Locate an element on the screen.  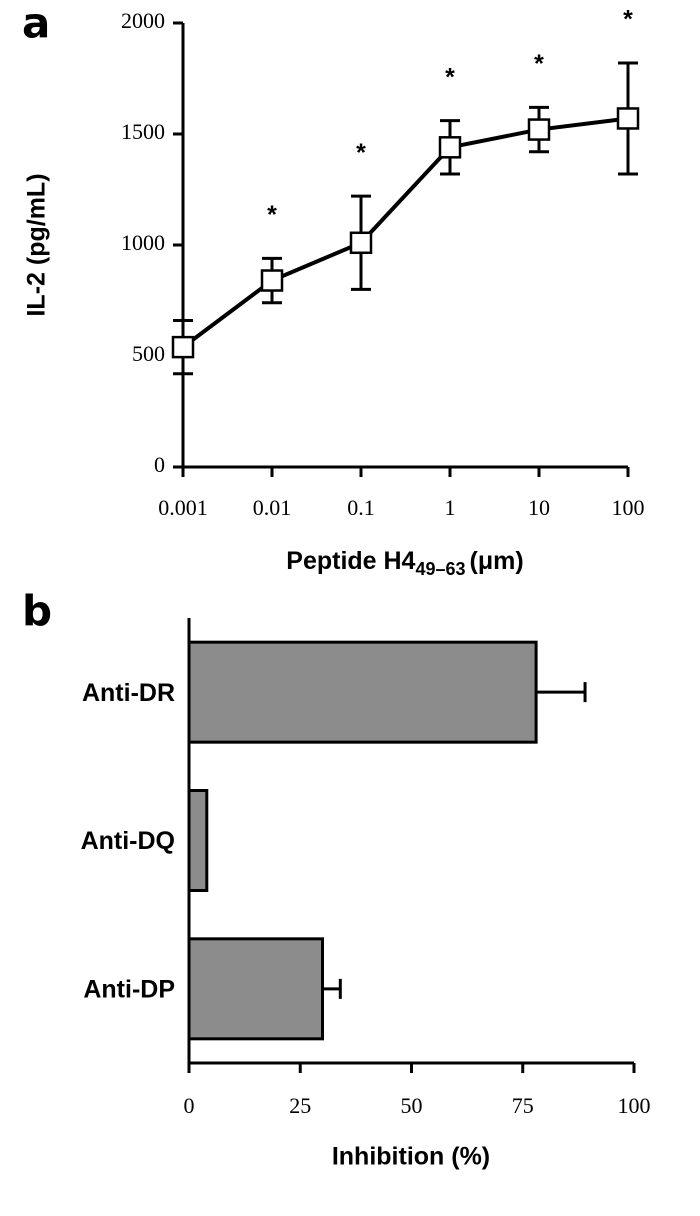
x-axis-label-main: Peptide H4 is located at coordinates (350, 561).